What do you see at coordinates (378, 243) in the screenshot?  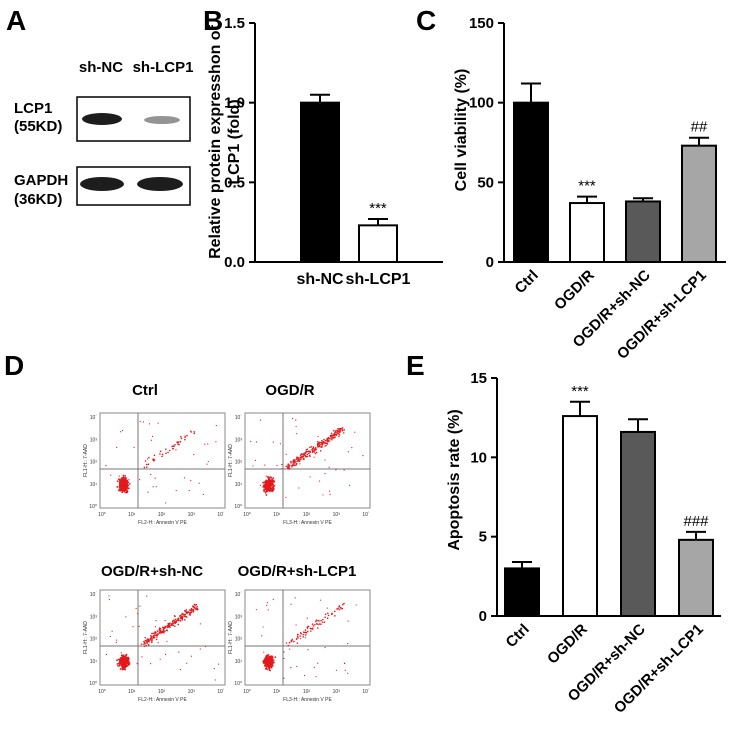 I see `bar-sh-lcp1` at bounding box center [378, 243].